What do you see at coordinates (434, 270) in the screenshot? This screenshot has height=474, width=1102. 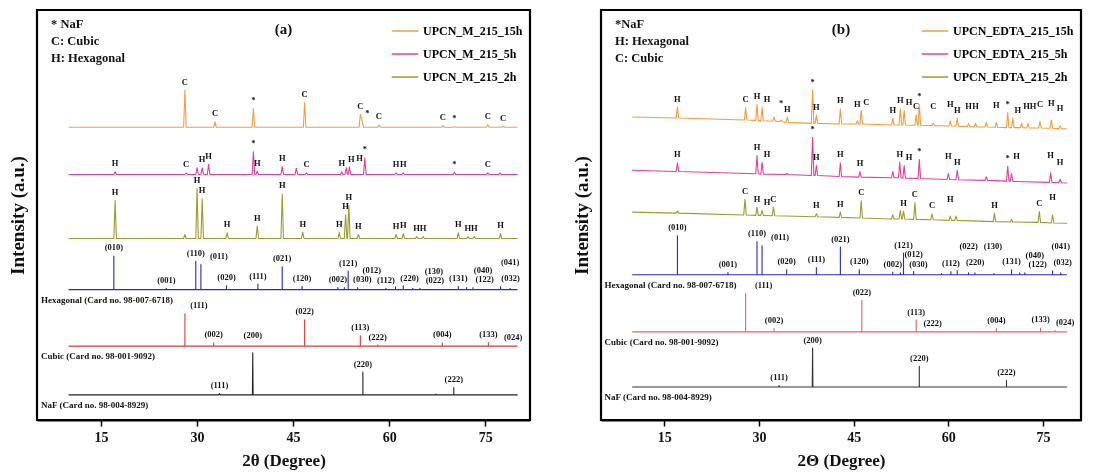 I see `annotation: (130)` at bounding box center [434, 270].